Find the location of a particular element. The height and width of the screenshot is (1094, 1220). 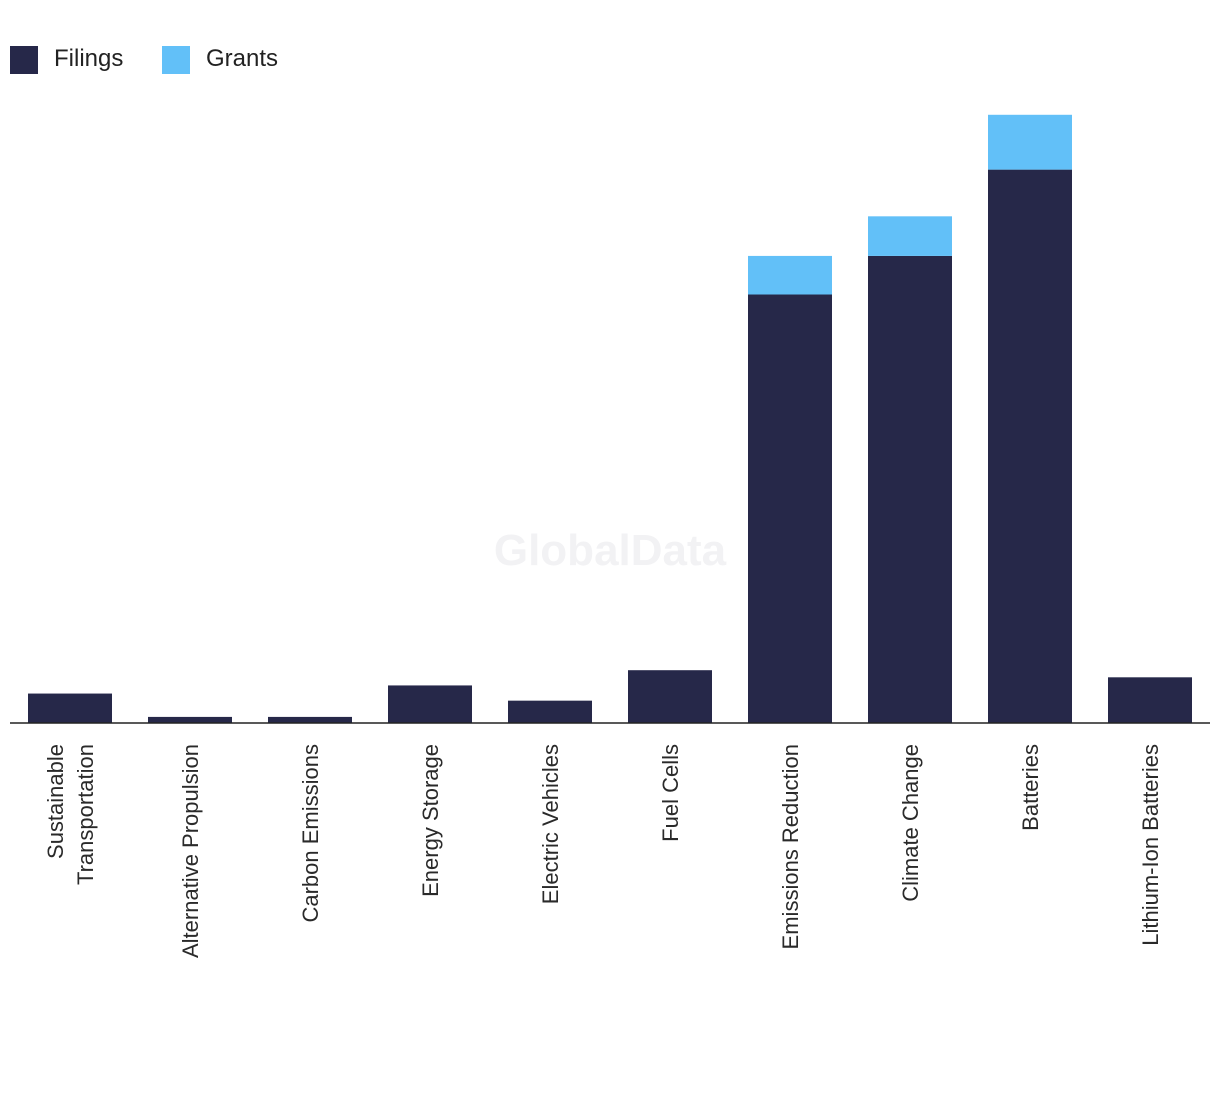

x-tick-label: Emissions Reduction is located at coordinates (790, 846).